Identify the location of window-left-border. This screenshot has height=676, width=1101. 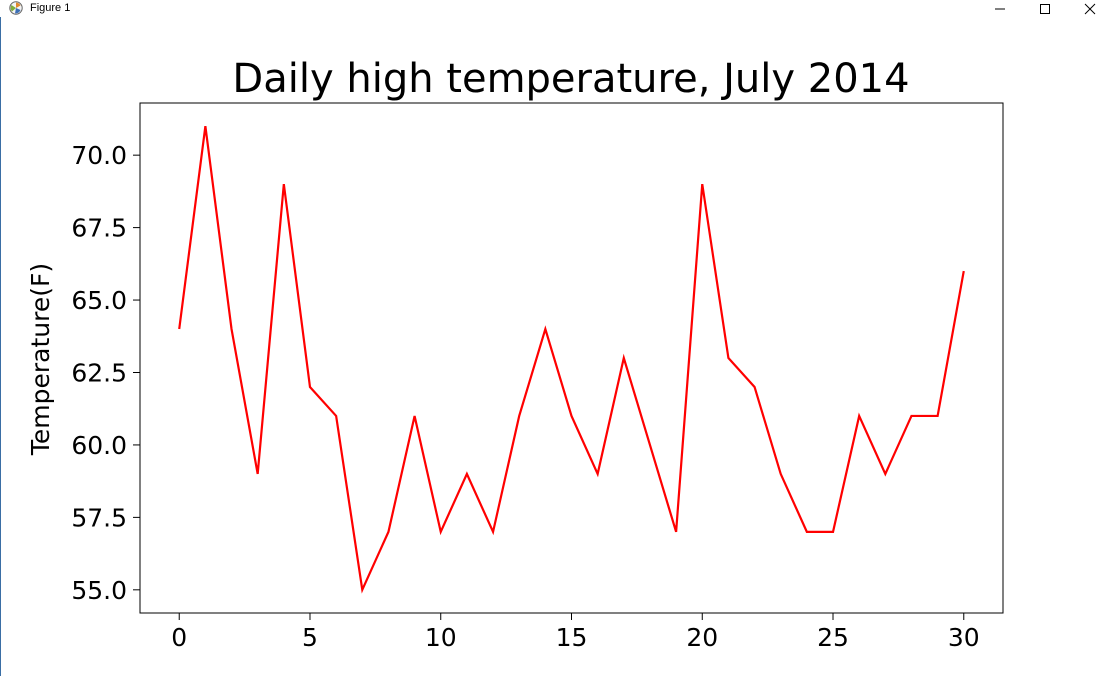
(0, 338).